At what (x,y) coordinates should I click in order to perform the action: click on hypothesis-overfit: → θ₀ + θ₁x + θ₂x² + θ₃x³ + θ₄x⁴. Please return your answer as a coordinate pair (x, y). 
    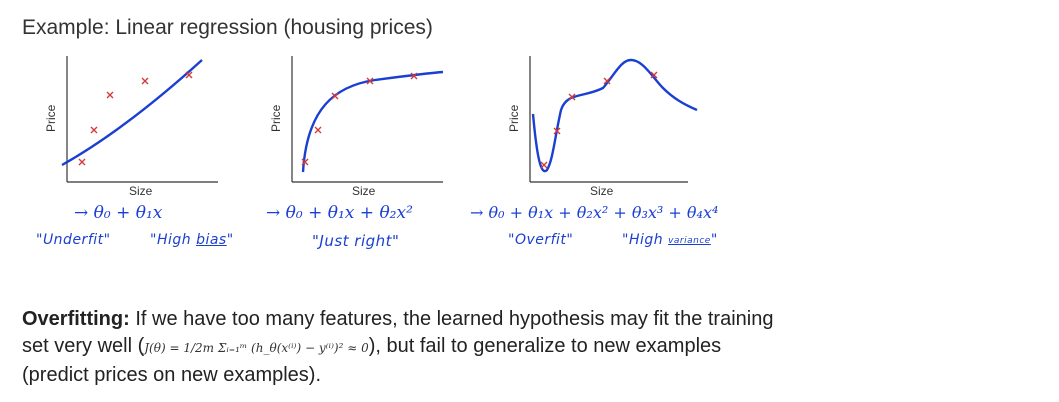
    Looking at the image, I should click on (594, 212).